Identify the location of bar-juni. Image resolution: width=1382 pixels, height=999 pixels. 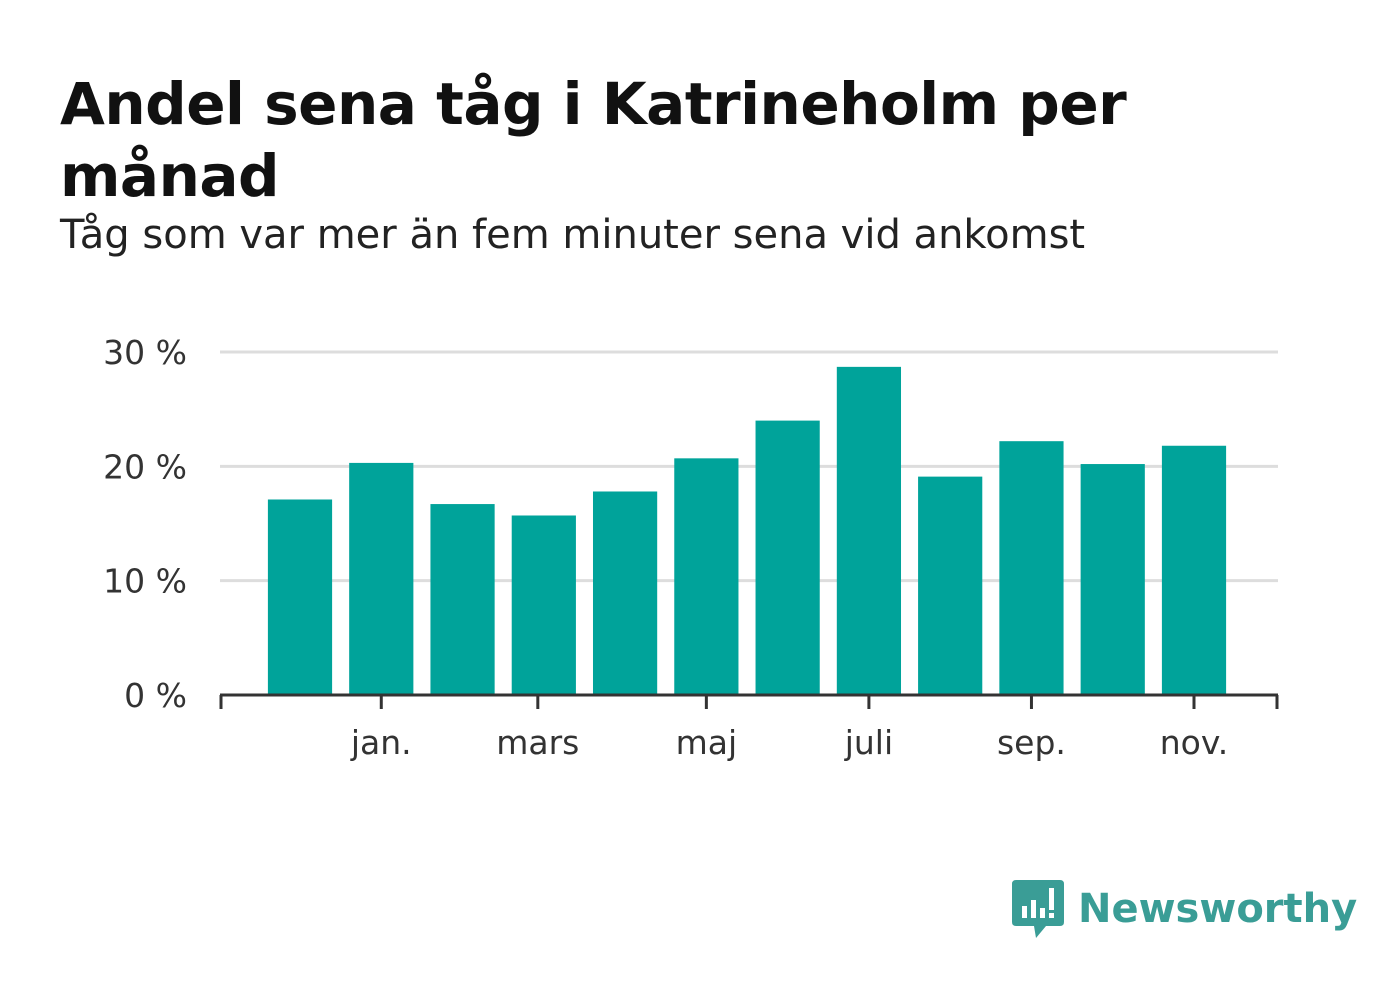
(787, 557).